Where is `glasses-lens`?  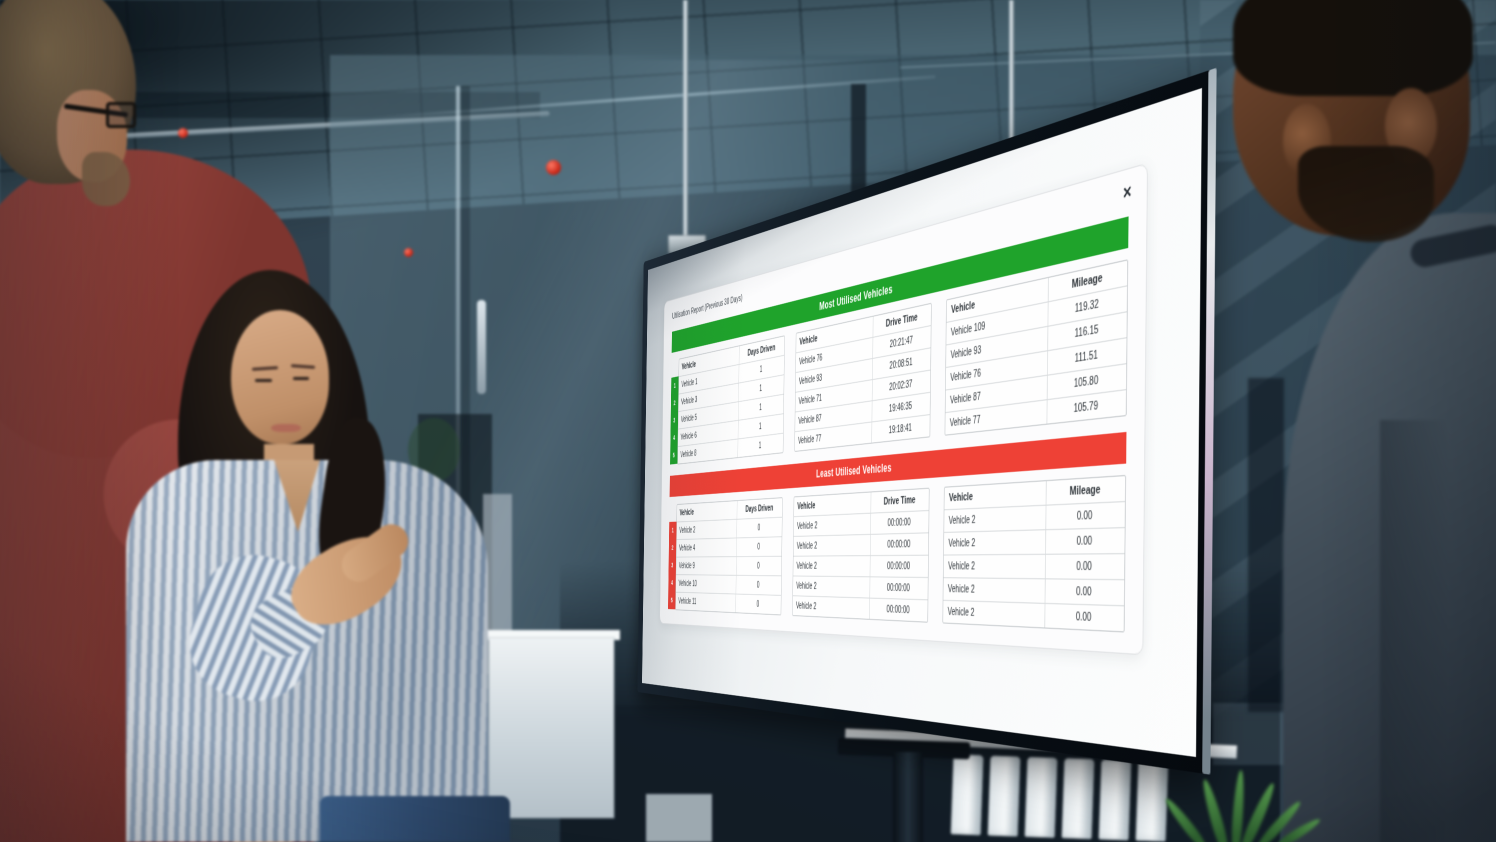 glasses-lens is located at coordinates (121, 115).